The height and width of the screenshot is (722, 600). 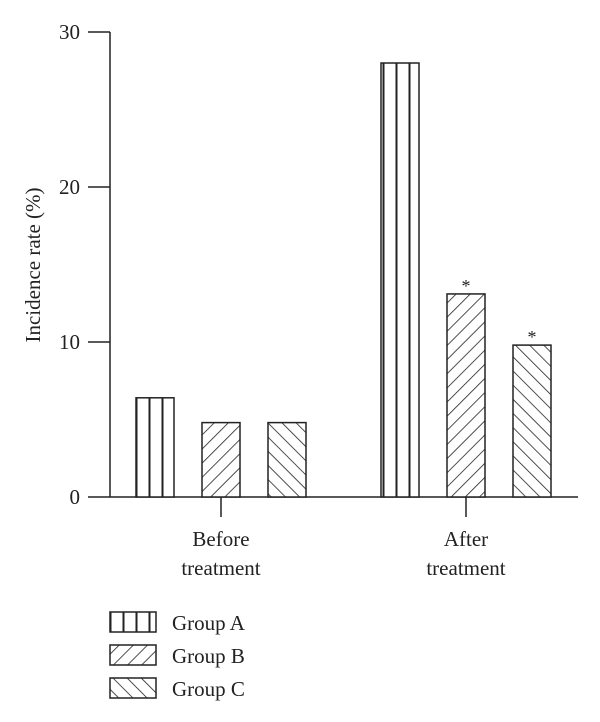 I want to click on legend-item-group-b: Group B, so click(x=177, y=656).